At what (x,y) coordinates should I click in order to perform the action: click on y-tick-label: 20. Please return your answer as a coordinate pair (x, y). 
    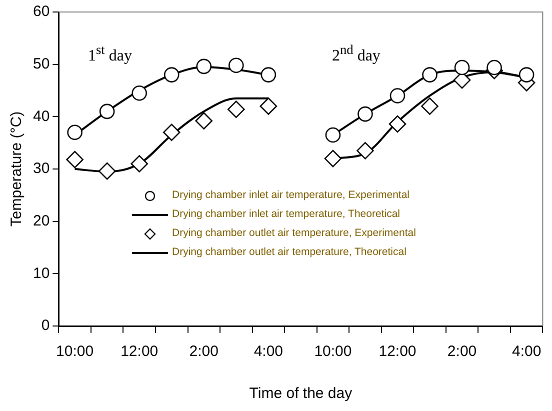
    Looking at the image, I should click on (41, 221).